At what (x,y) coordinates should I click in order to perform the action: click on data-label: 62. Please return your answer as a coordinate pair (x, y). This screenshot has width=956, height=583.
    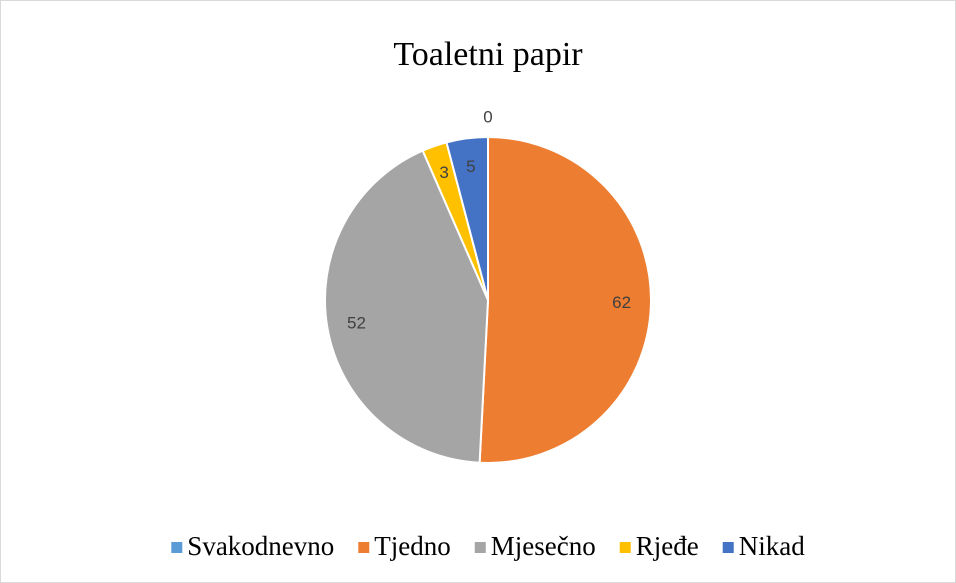
    Looking at the image, I should click on (621, 302).